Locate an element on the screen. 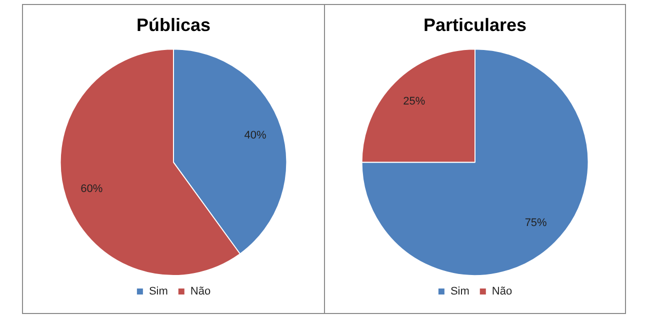  data-label: 25% is located at coordinates (414, 101).